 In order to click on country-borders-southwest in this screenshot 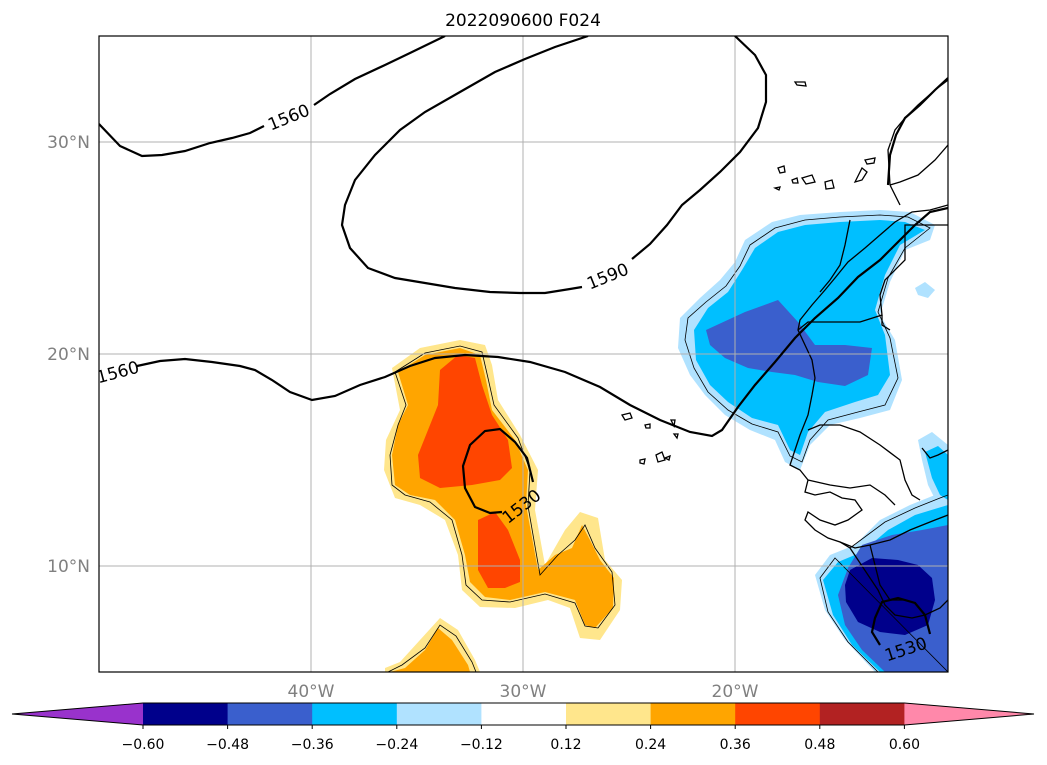, I will do `click(893, 531)`.